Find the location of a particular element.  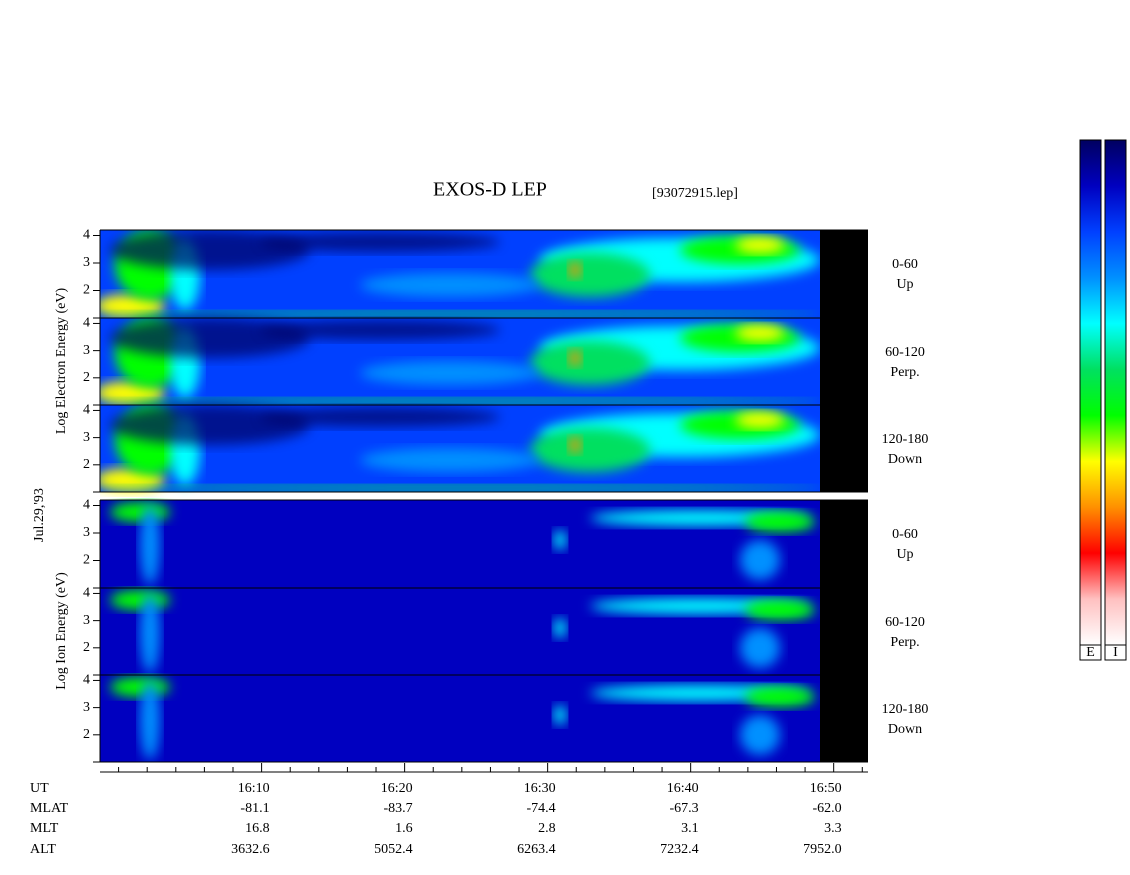

colorbar is located at coordinates (1090, 392).